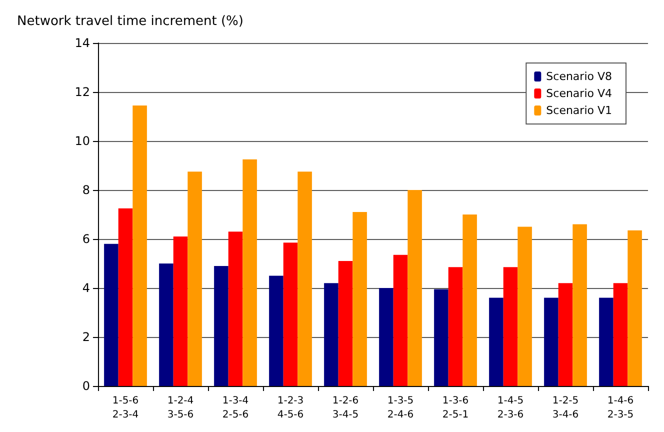  I want to click on x-tick-label: 1-5-6 2-3-4, so click(125, 408).